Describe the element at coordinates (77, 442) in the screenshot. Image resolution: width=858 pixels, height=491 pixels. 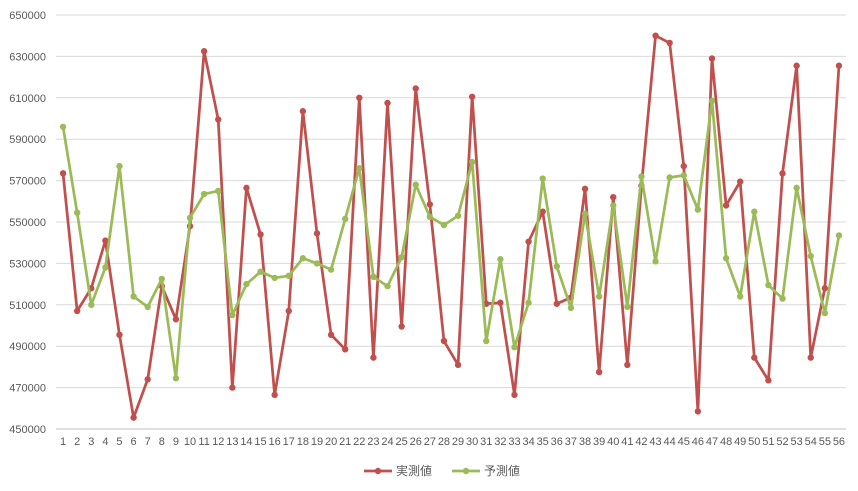
I see `x-tick-label: 2` at that location.